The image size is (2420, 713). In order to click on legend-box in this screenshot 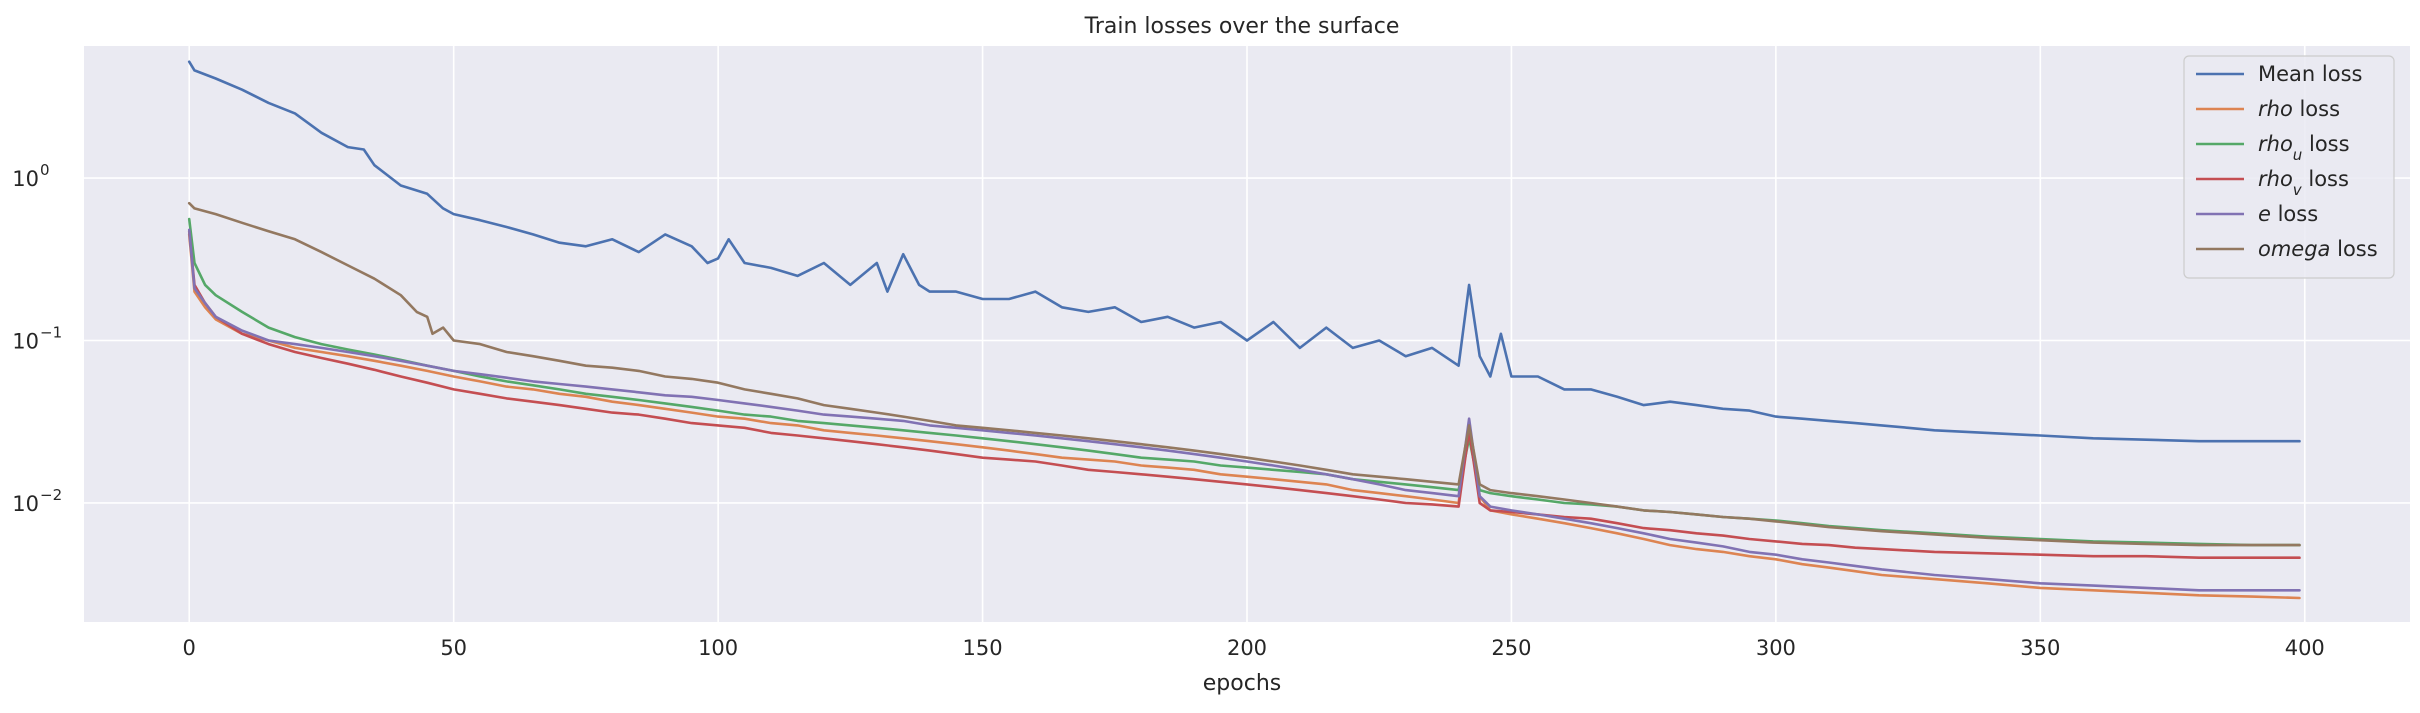, I will do `click(2289, 167)`.